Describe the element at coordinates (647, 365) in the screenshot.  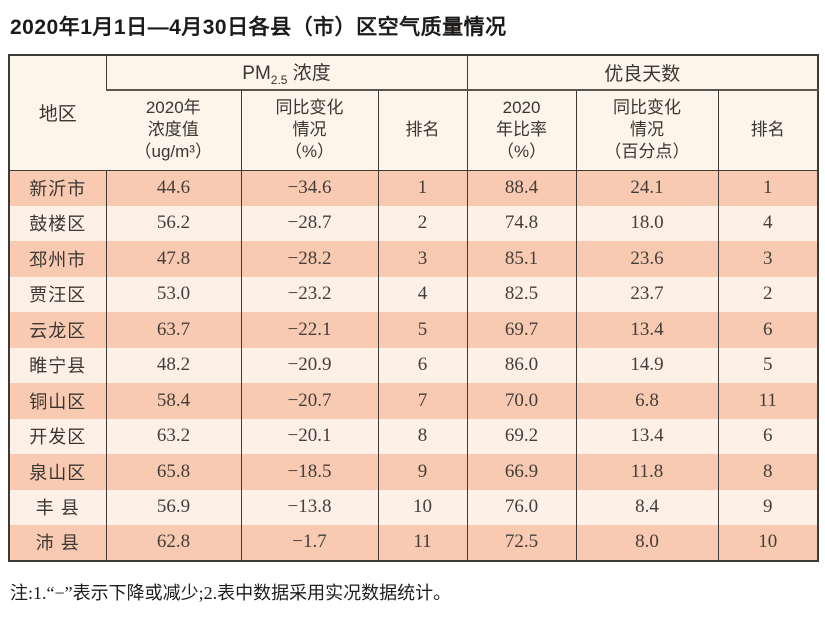
I see `cell-good-change: 14.9` at that location.